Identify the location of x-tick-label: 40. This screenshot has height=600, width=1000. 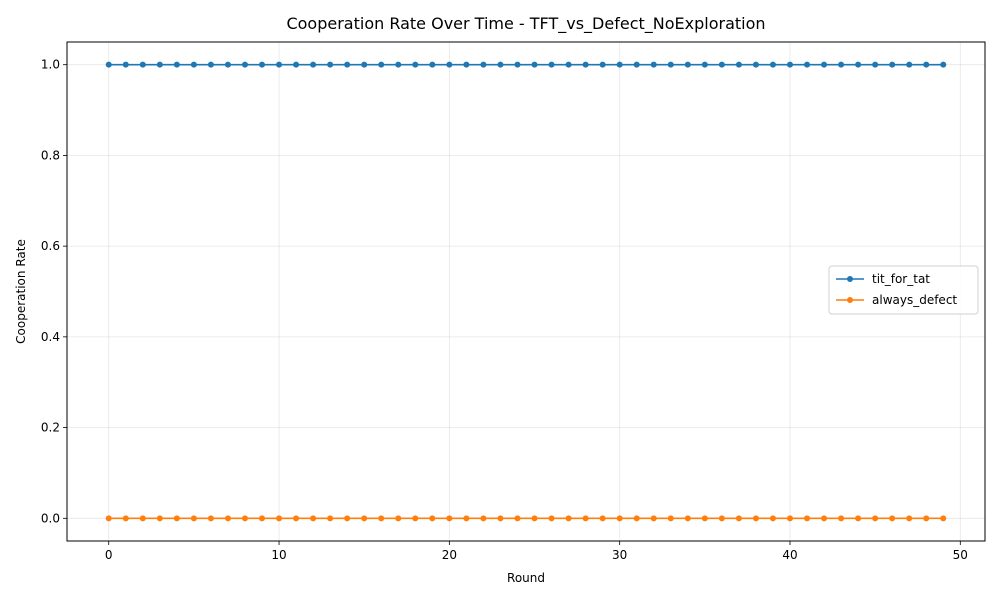
(789, 555).